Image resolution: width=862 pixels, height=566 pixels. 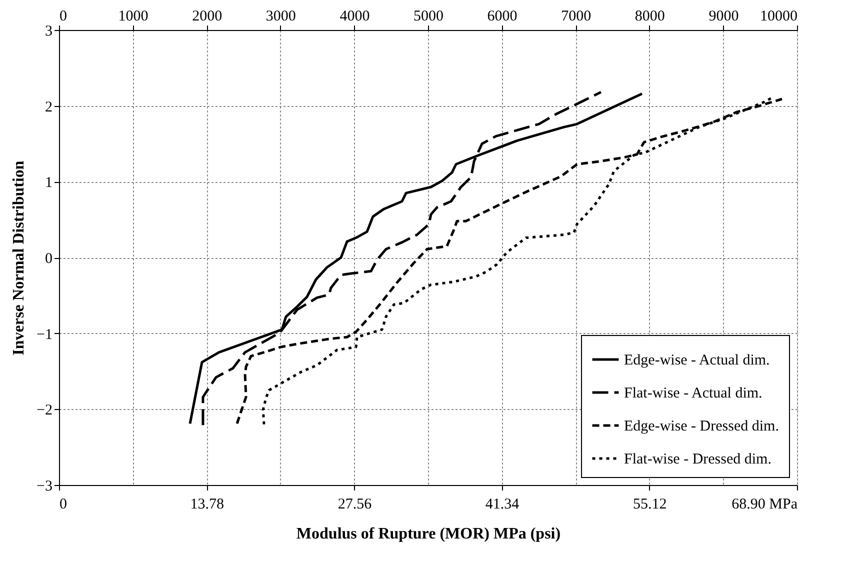 What do you see at coordinates (765, 504) in the screenshot?
I see `x-tick-label: 68.90 MPa` at bounding box center [765, 504].